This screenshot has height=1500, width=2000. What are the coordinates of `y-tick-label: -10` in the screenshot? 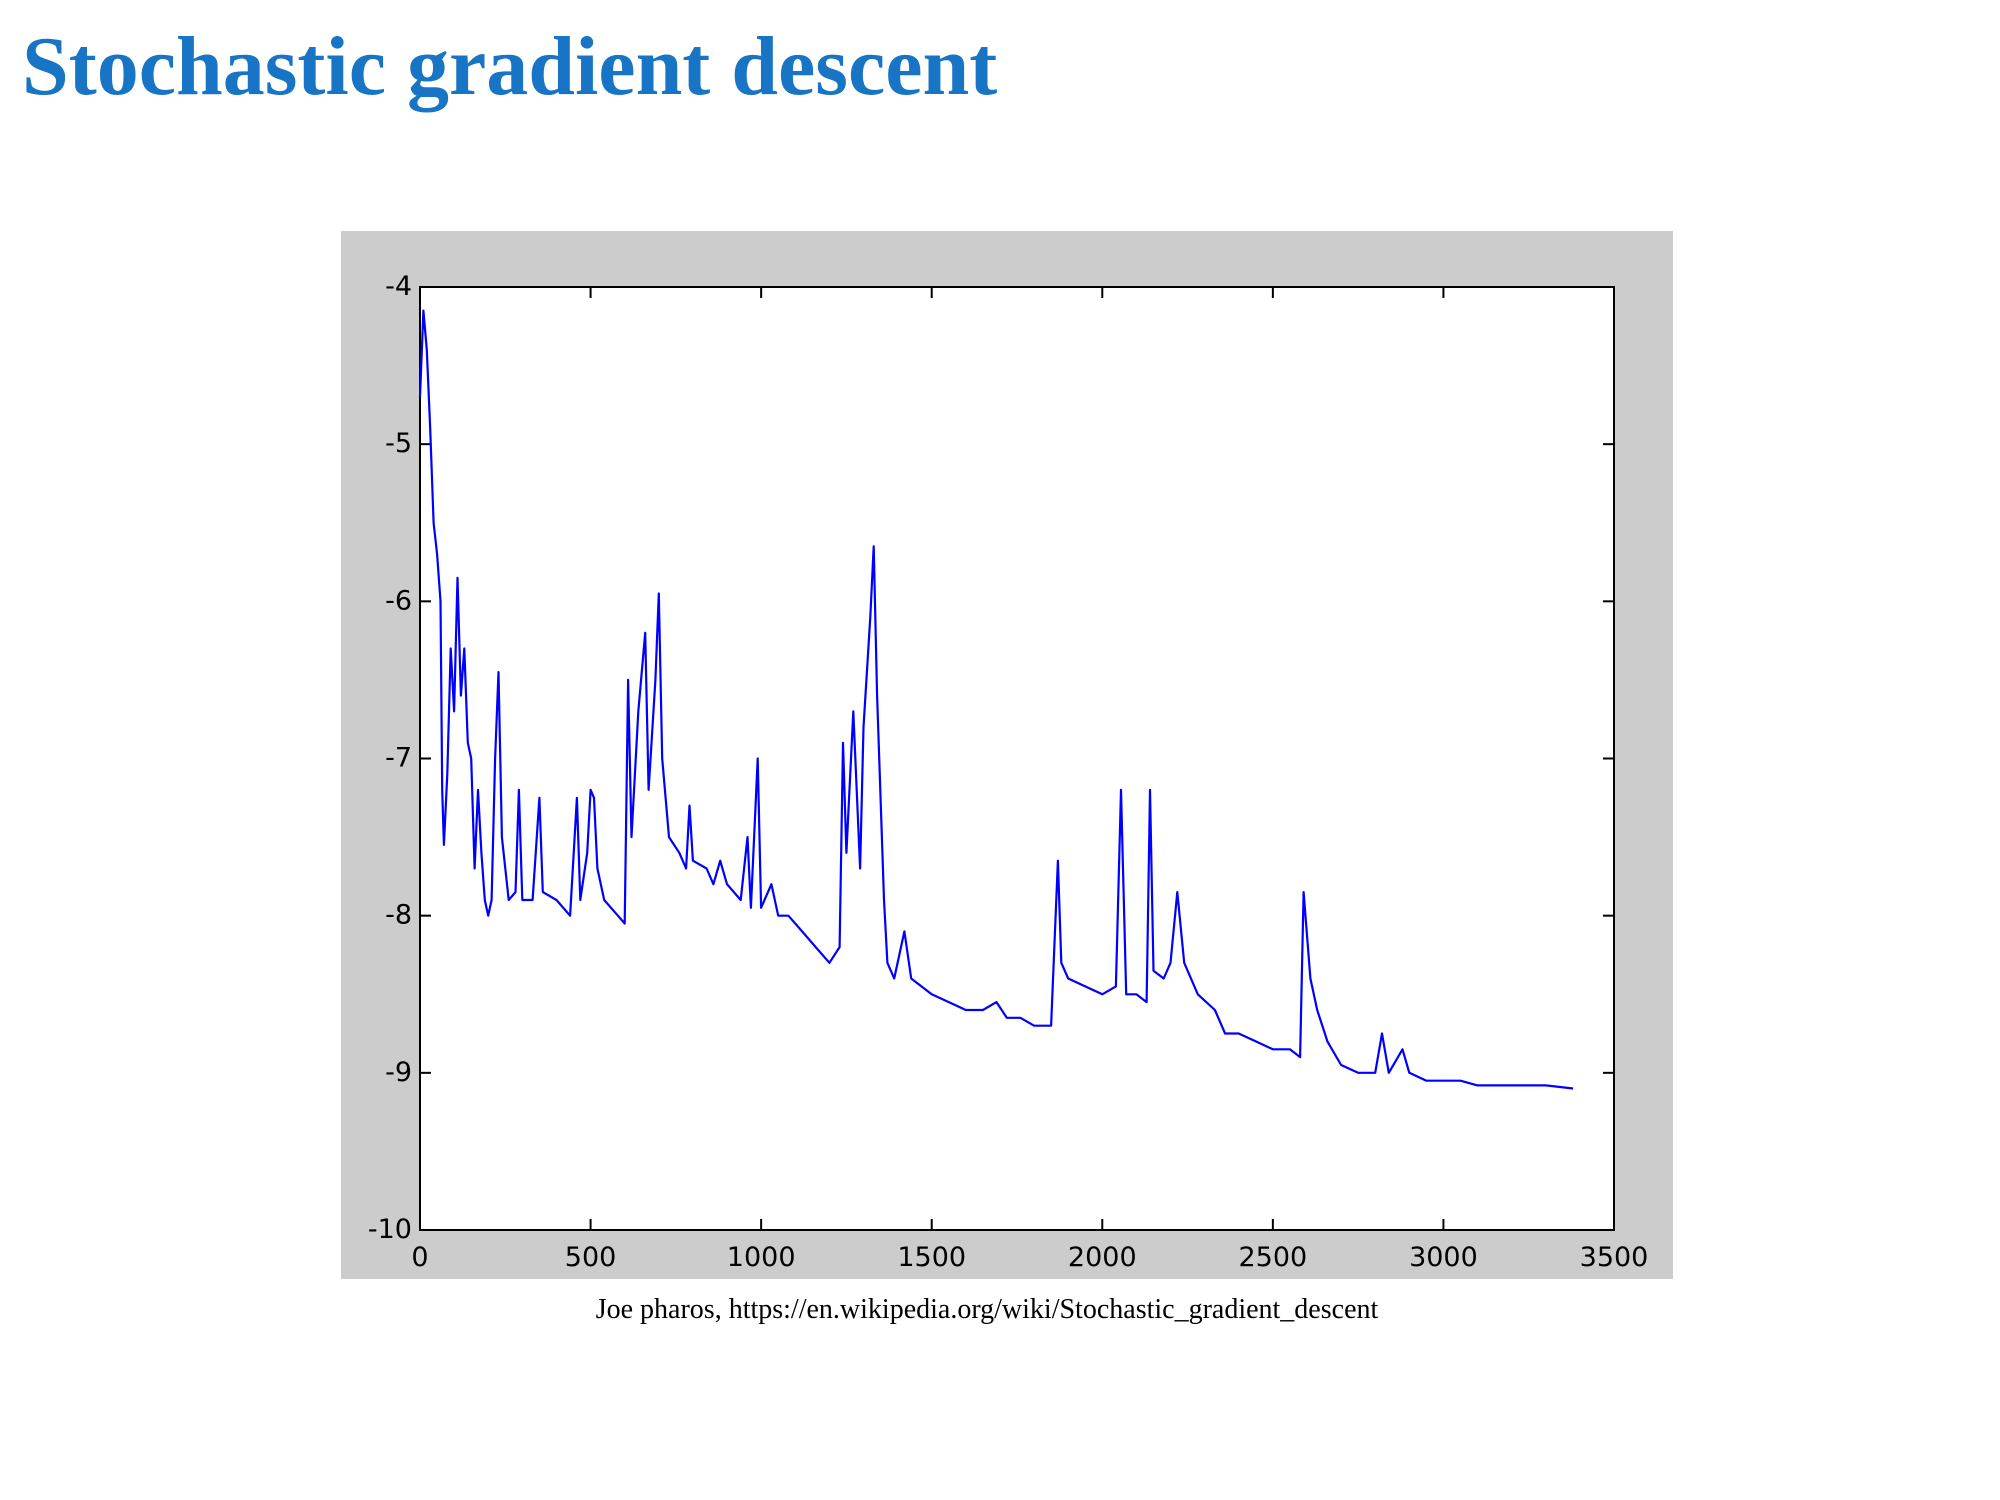 It's located at (390, 1229).